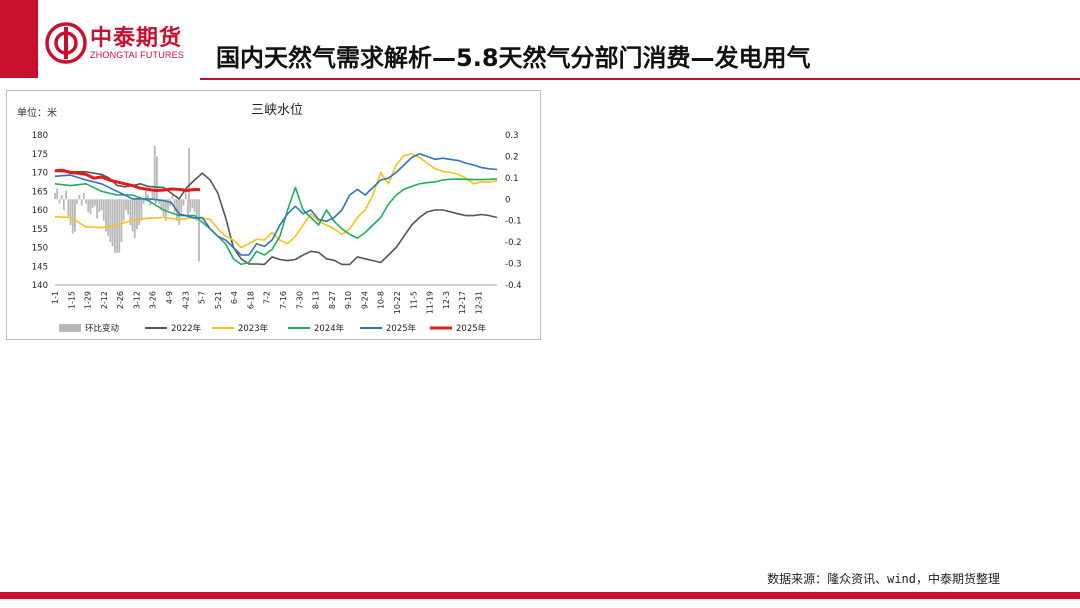 Image resolution: width=1080 pixels, height=608 pixels. What do you see at coordinates (40, 155) in the screenshot?
I see `y-tick-label: 175` at bounding box center [40, 155].